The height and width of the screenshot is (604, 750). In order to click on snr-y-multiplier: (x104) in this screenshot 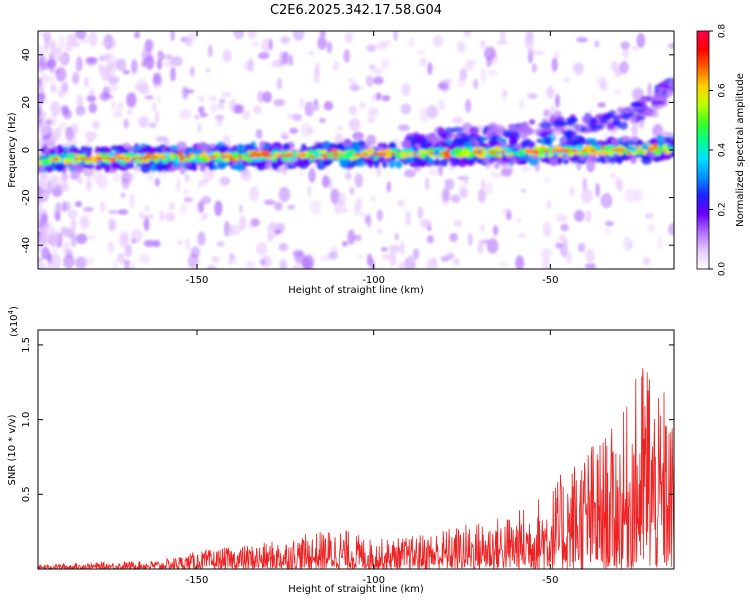, I will do `click(13, 321)`.